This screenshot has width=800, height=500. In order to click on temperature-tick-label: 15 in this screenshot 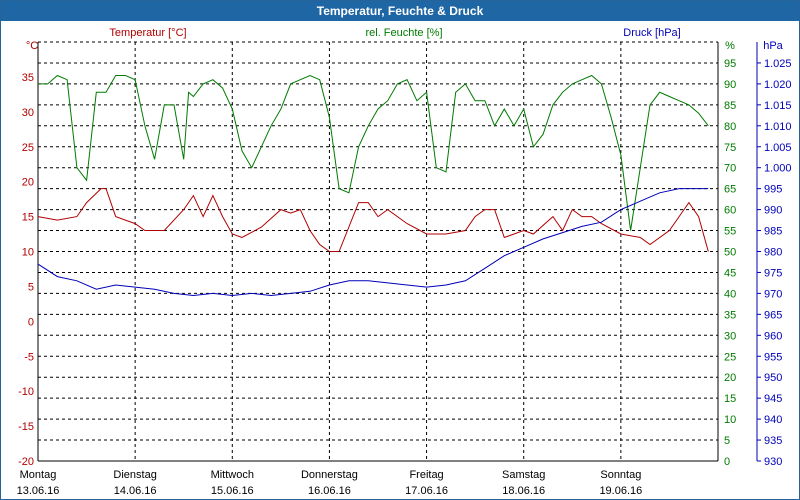, I will do `click(28, 218)`.